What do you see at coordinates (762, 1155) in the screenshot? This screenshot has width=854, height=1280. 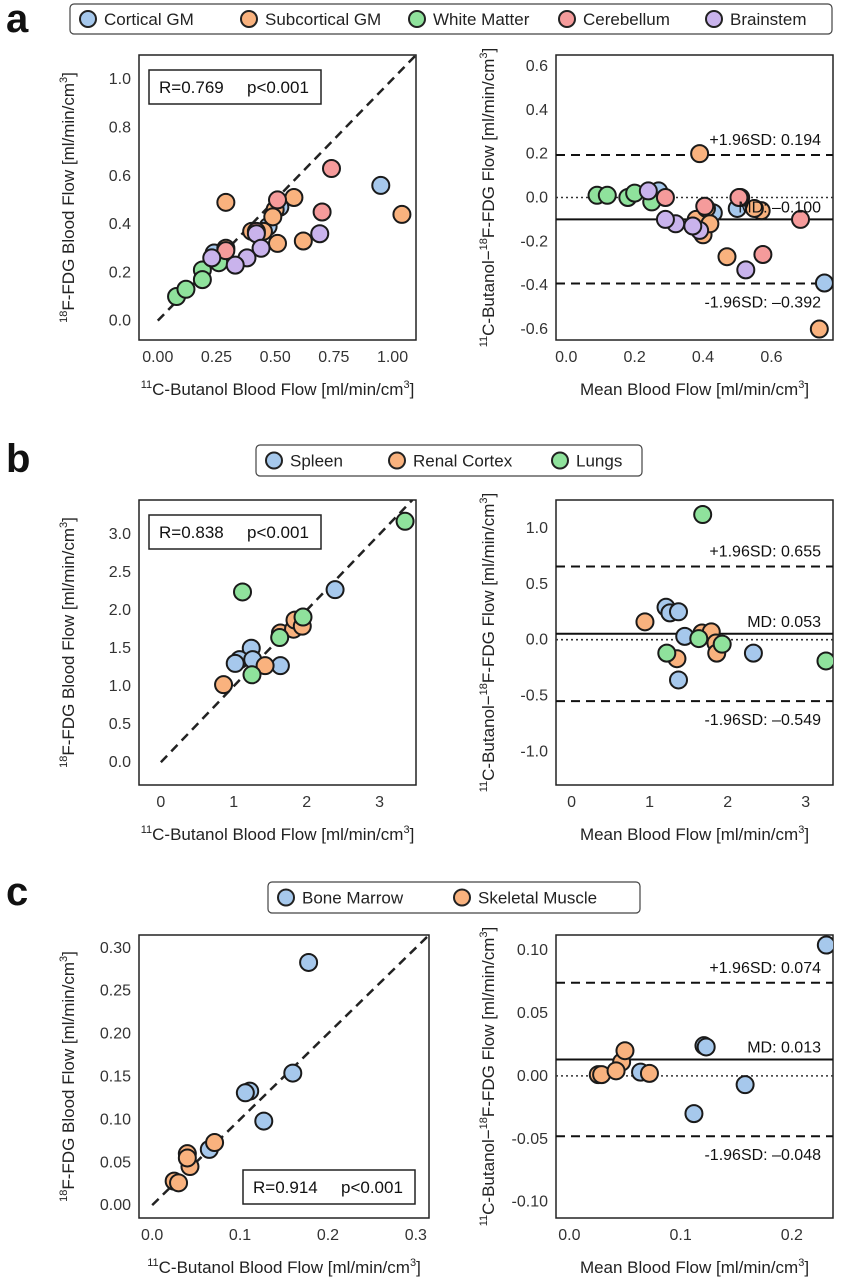 I see `lower-sd-label: -1.96SD: –0.048` at bounding box center [762, 1155].